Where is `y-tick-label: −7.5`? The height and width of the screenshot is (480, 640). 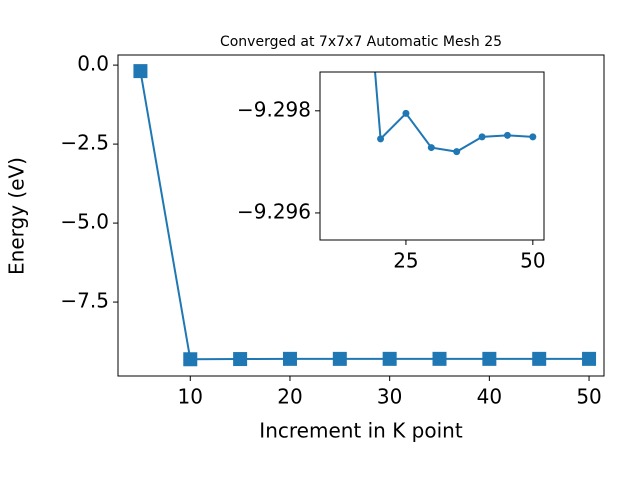 y-tick-label: −7.5 is located at coordinates (84, 301).